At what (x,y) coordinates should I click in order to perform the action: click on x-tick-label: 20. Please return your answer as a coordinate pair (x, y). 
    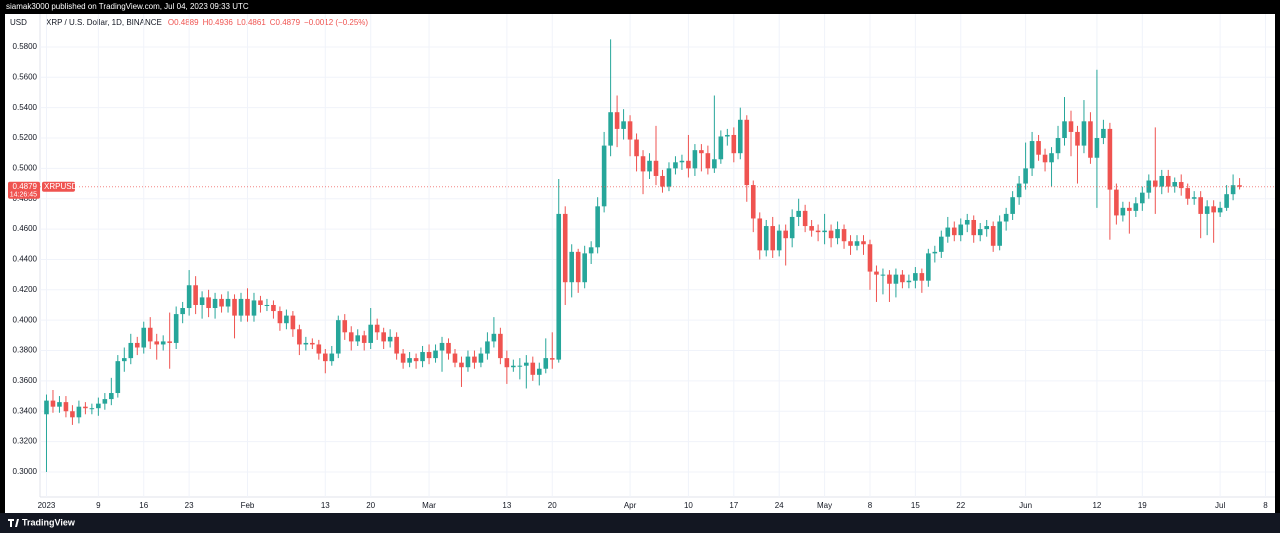
    Looking at the image, I should click on (552, 505).